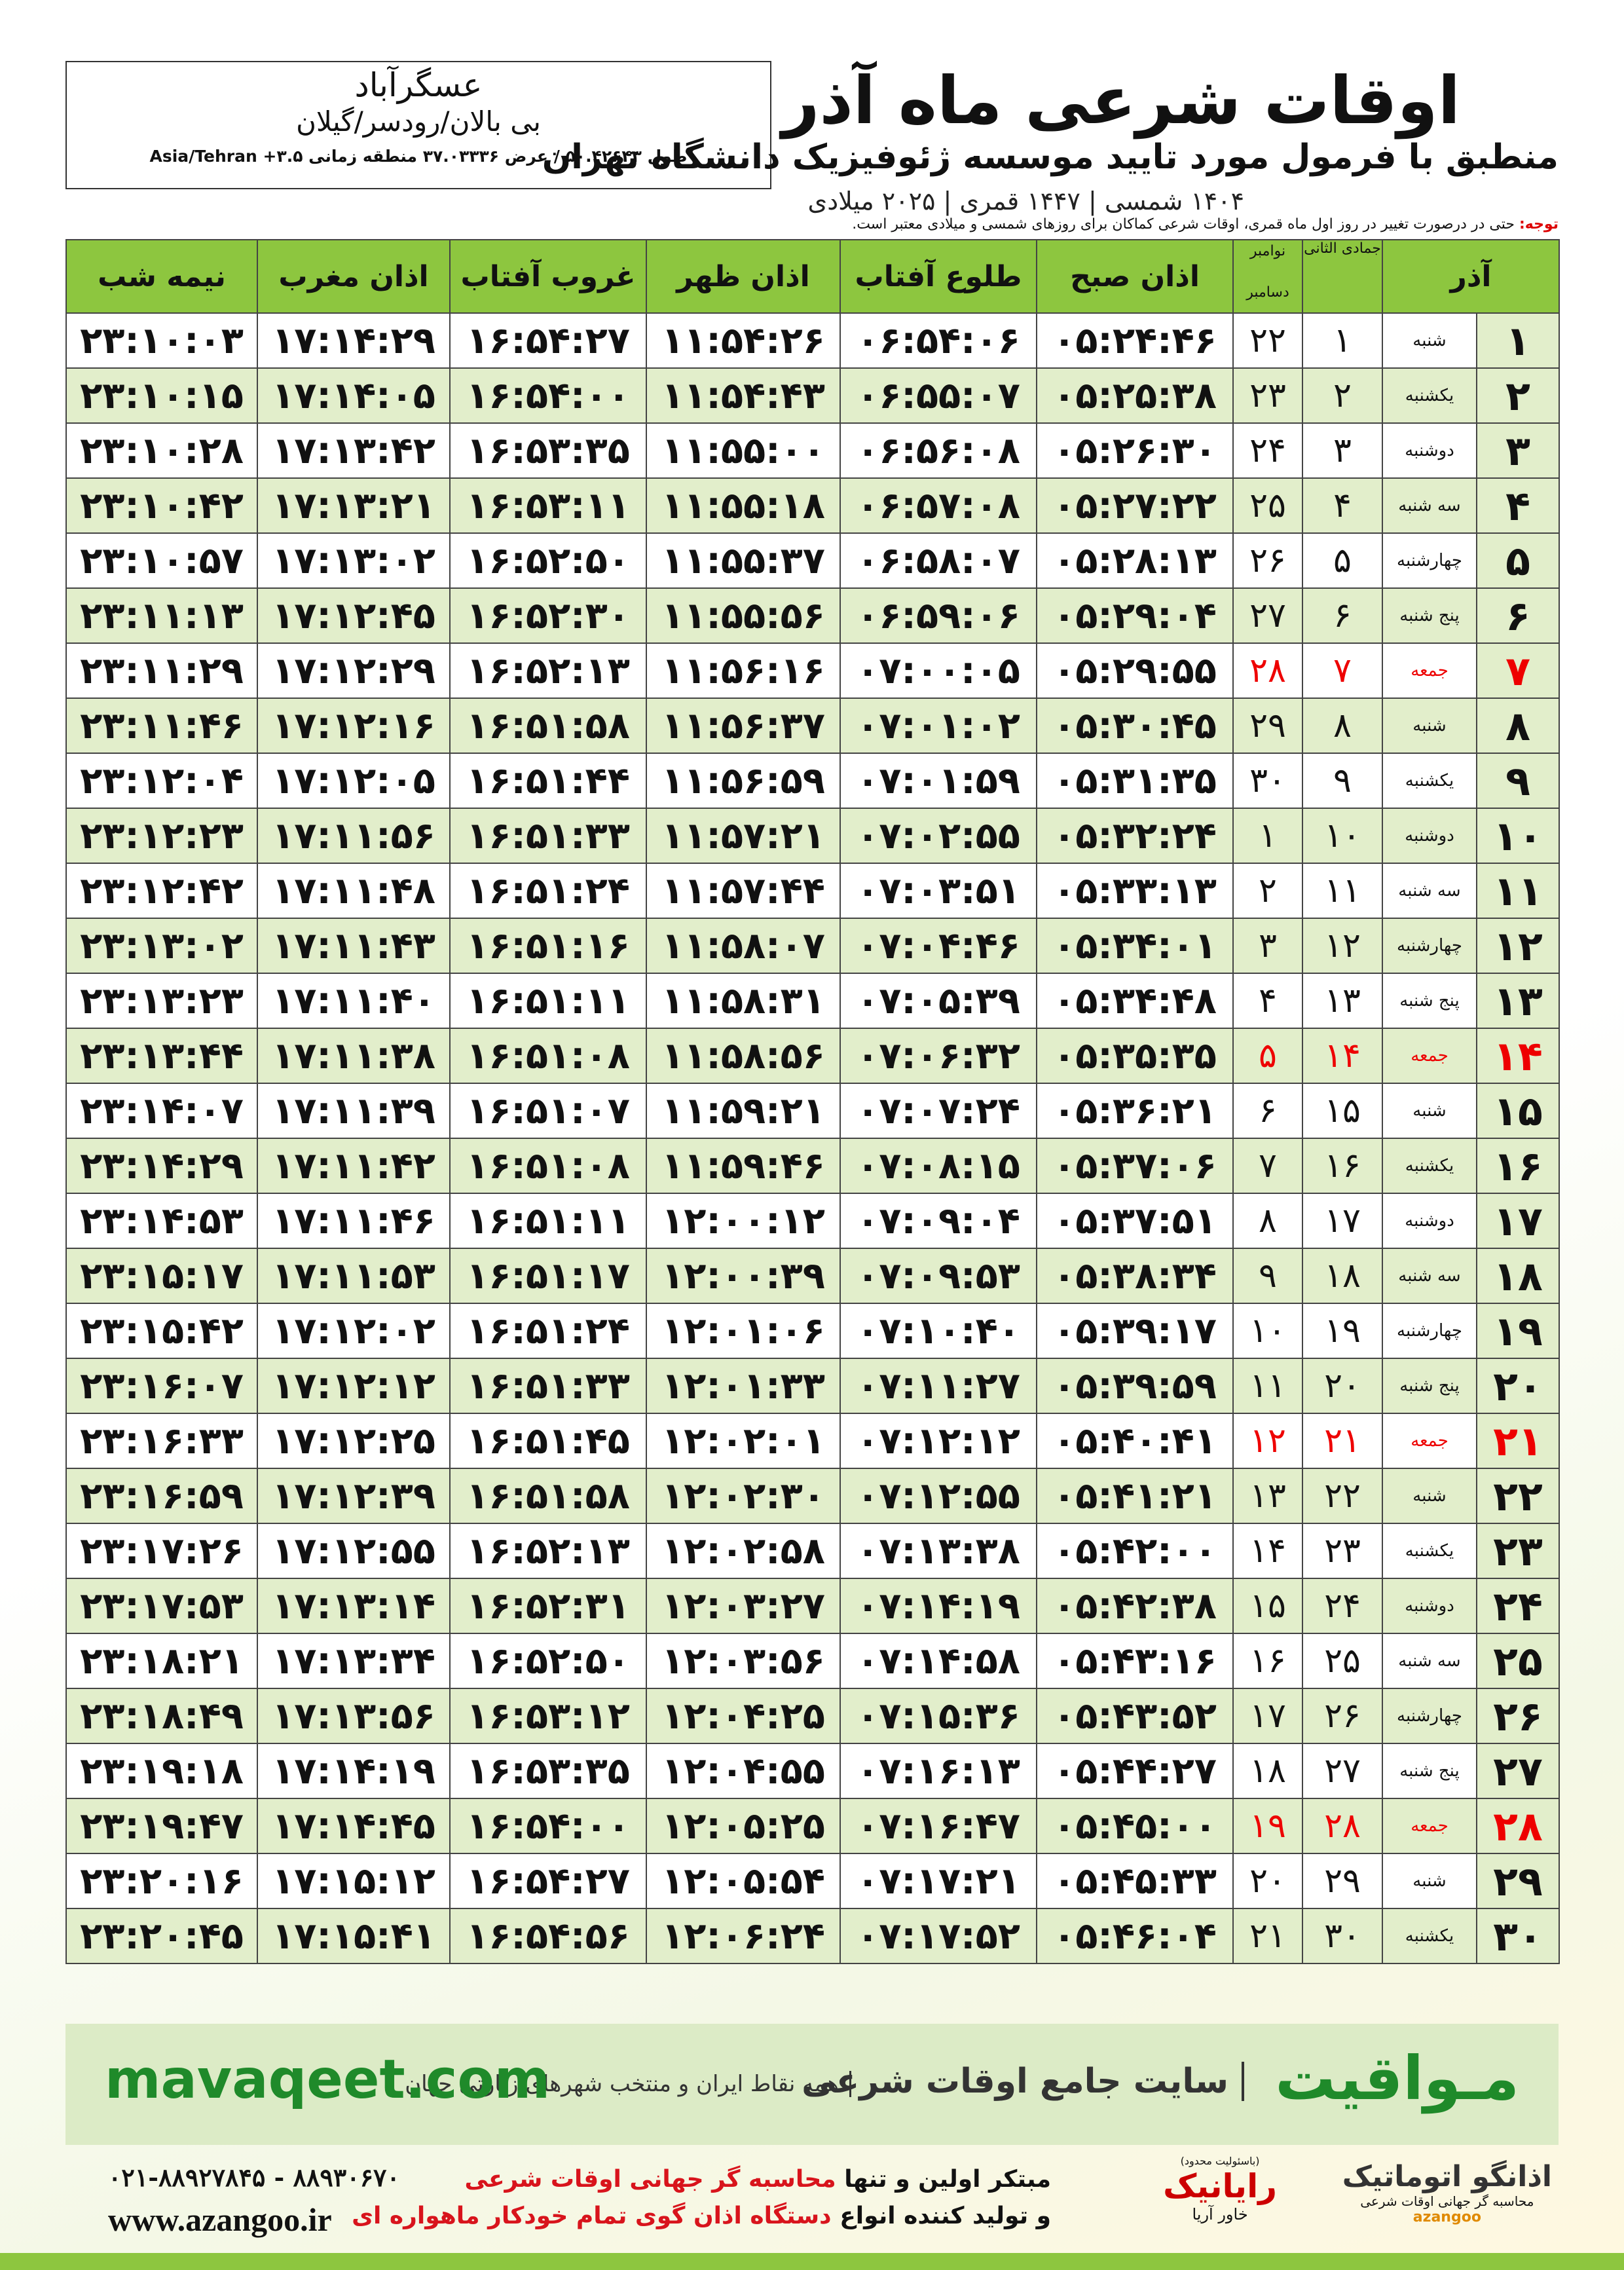 The height and width of the screenshot is (2270, 1624). Describe the element at coordinates (161, 946) in the screenshot. I see `table-cell: ۲۳:۱۳:۰۲` at that location.